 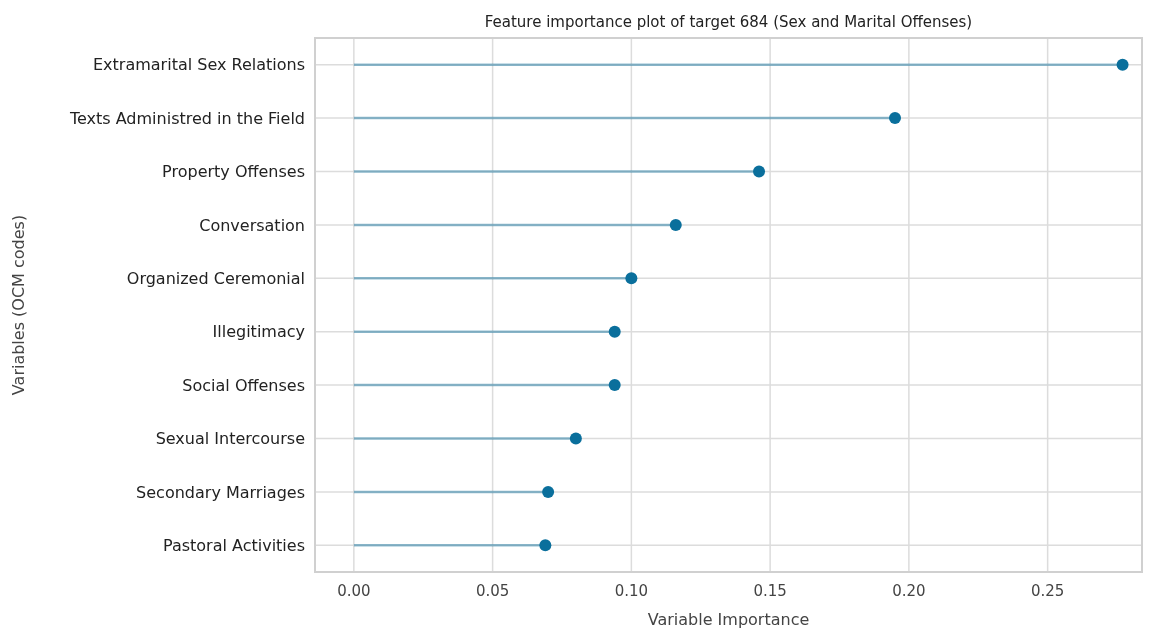 I want to click on y-axis-title: Variables (OCM codes), so click(x=18, y=305).